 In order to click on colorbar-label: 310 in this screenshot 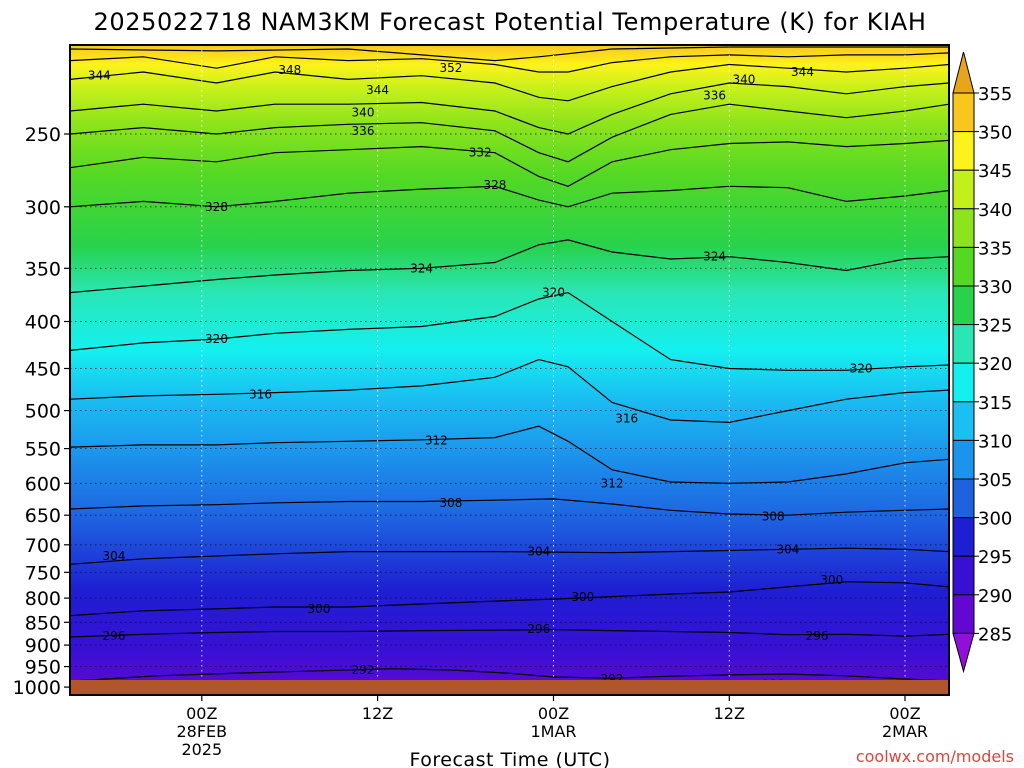, I will do `click(995, 441)`.